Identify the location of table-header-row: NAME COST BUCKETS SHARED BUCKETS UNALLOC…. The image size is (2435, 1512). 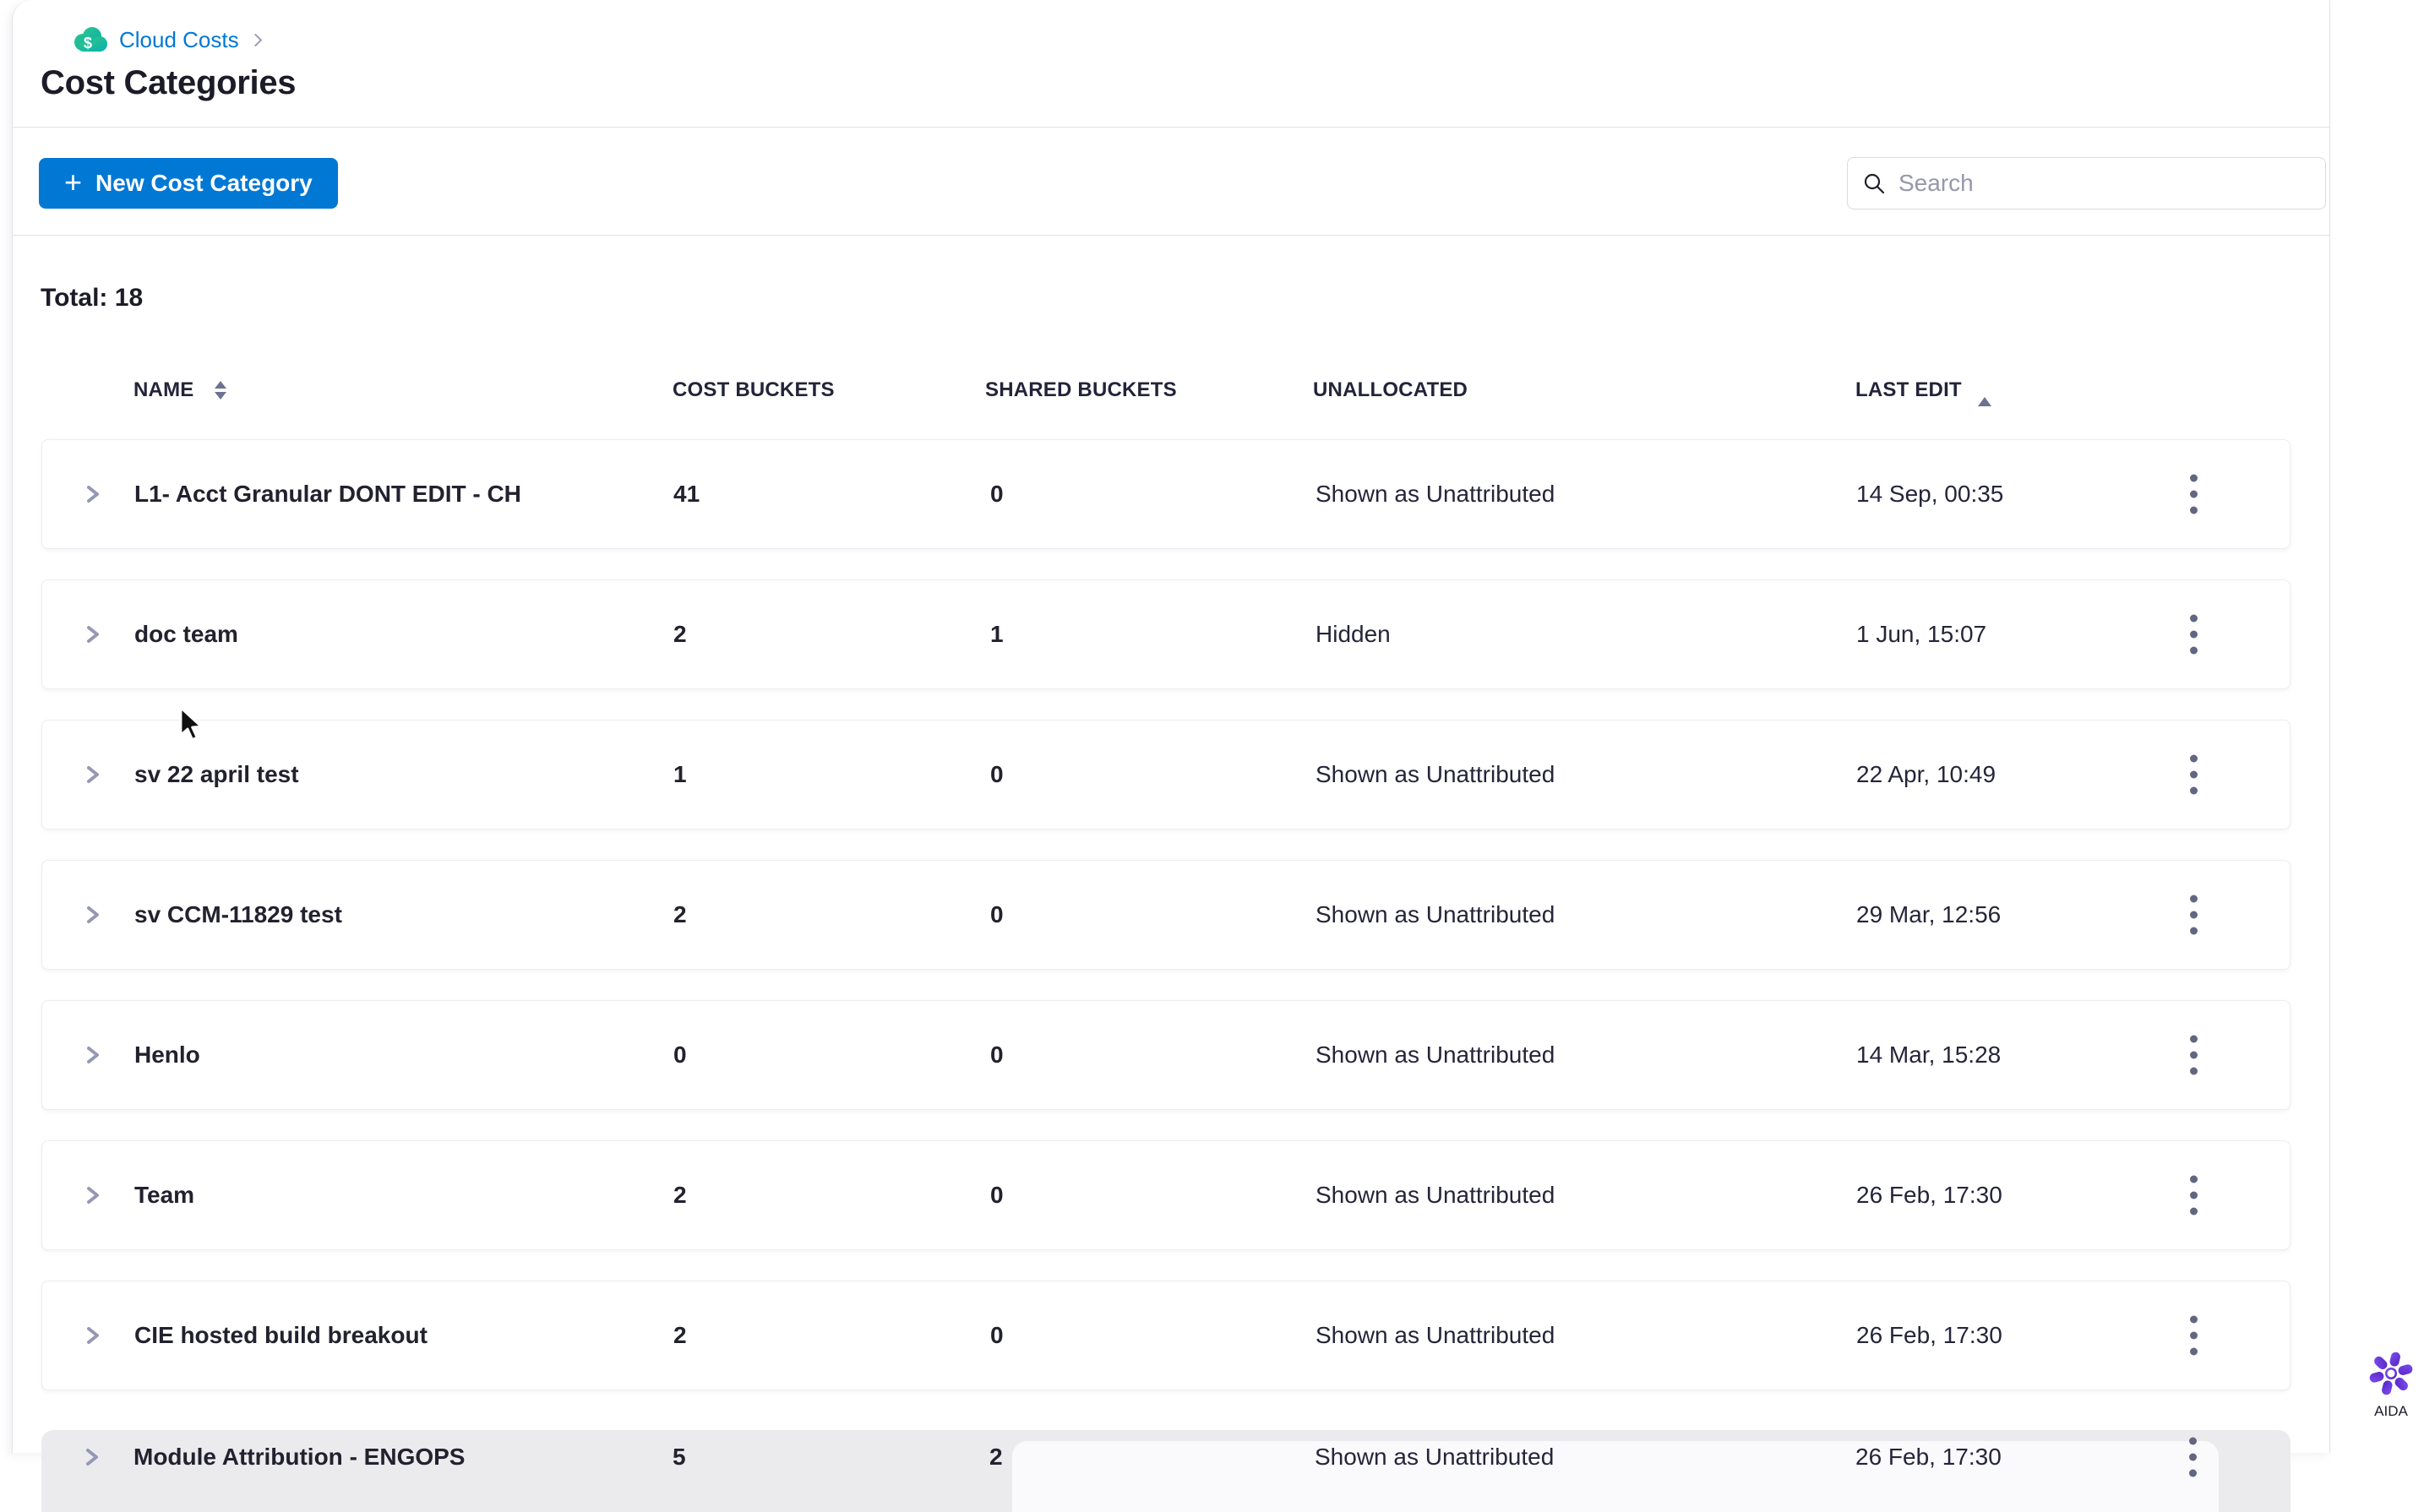
(1166, 391).